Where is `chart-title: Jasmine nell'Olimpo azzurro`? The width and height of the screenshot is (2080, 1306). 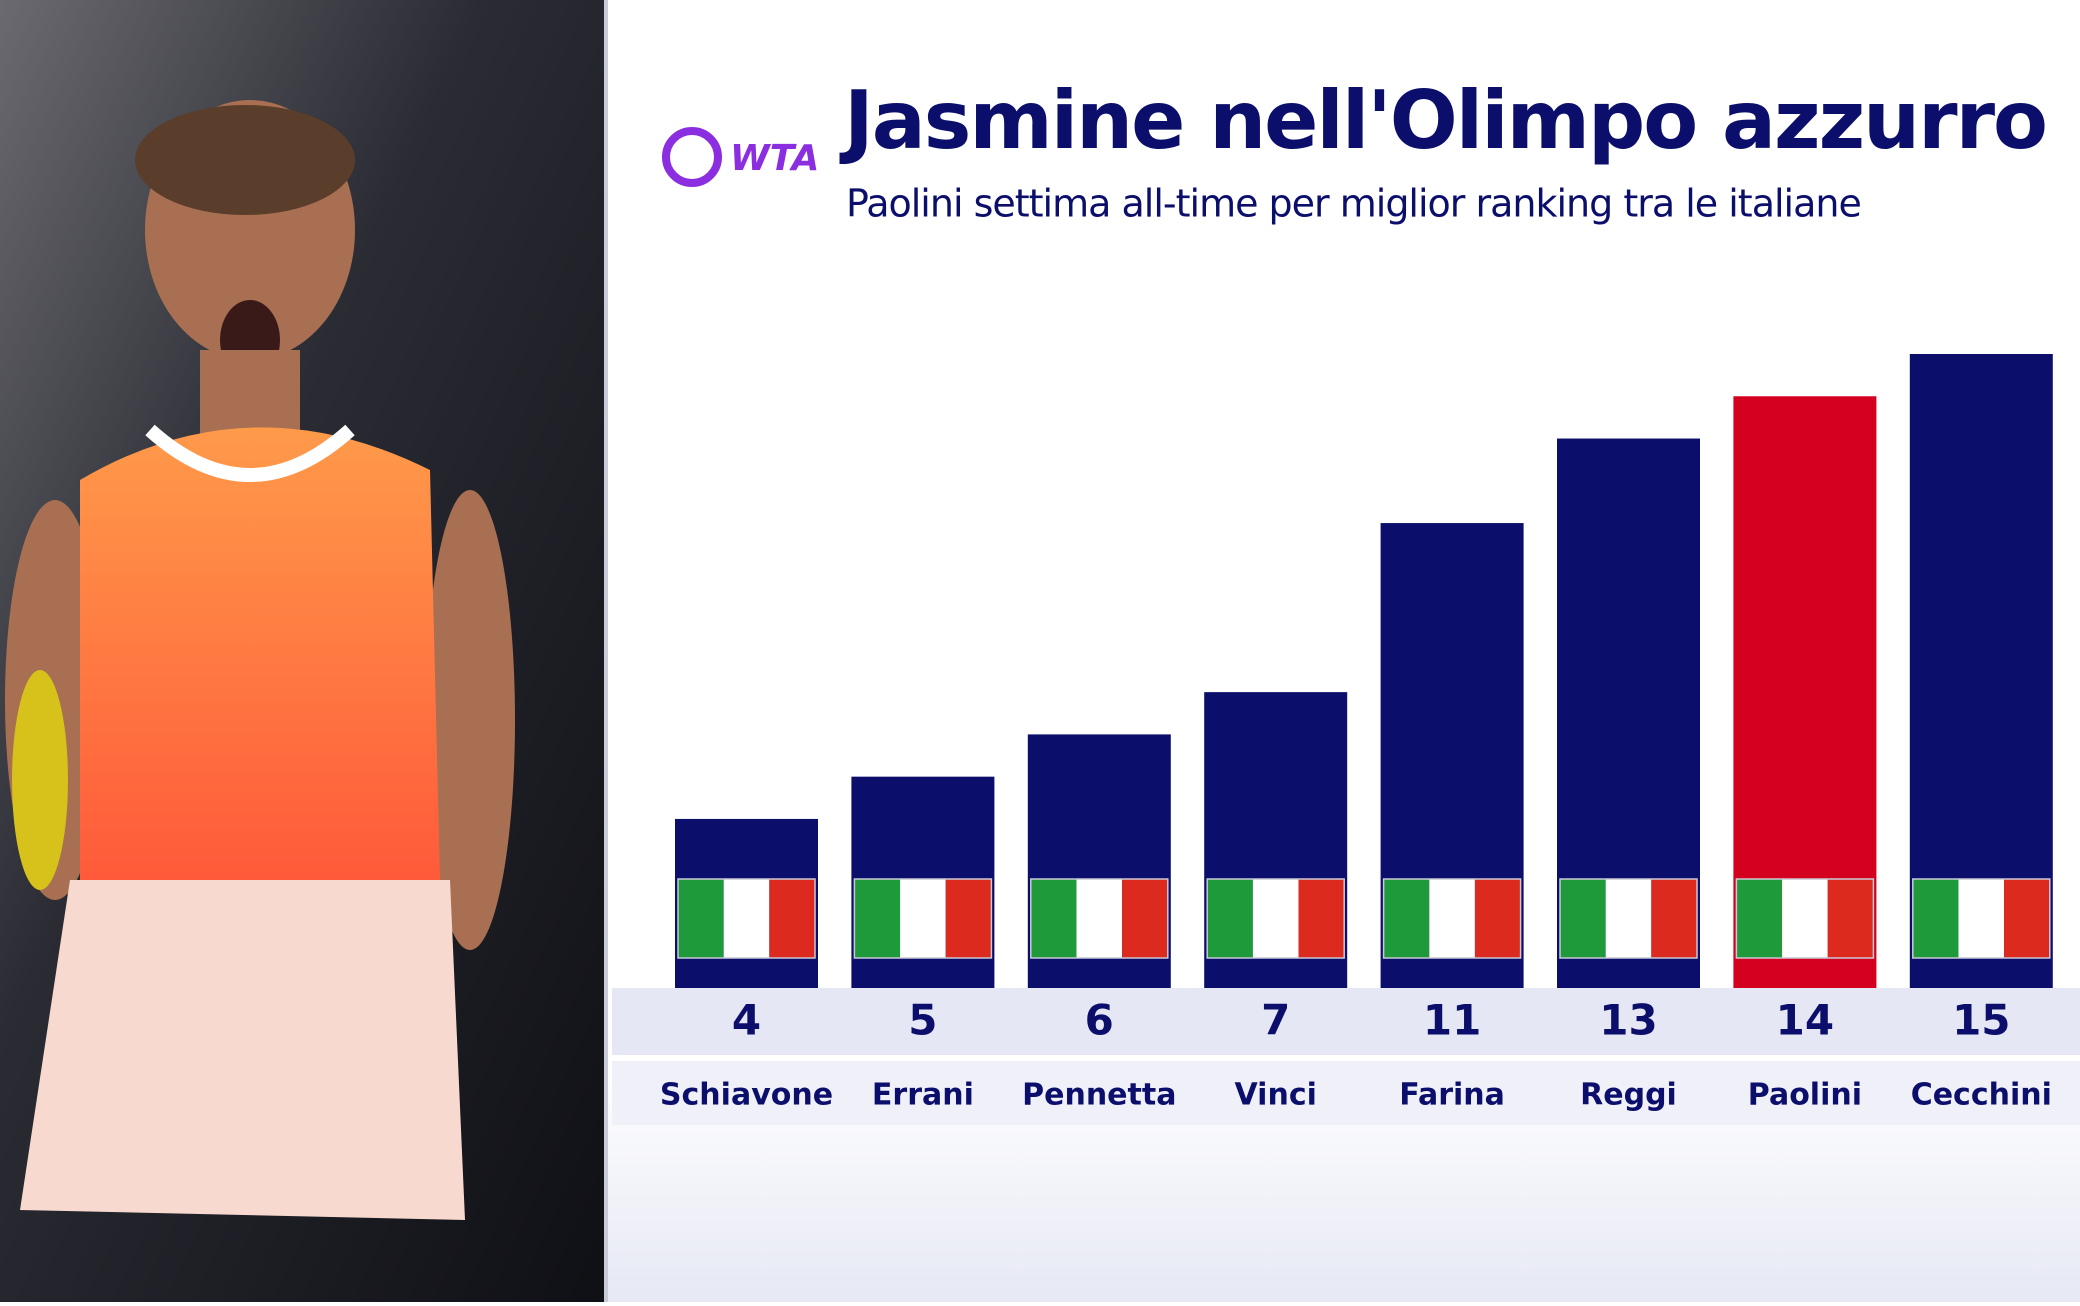 chart-title: Jasmine nell'Olimpo azzurro is located at coordinates (1442, 120).